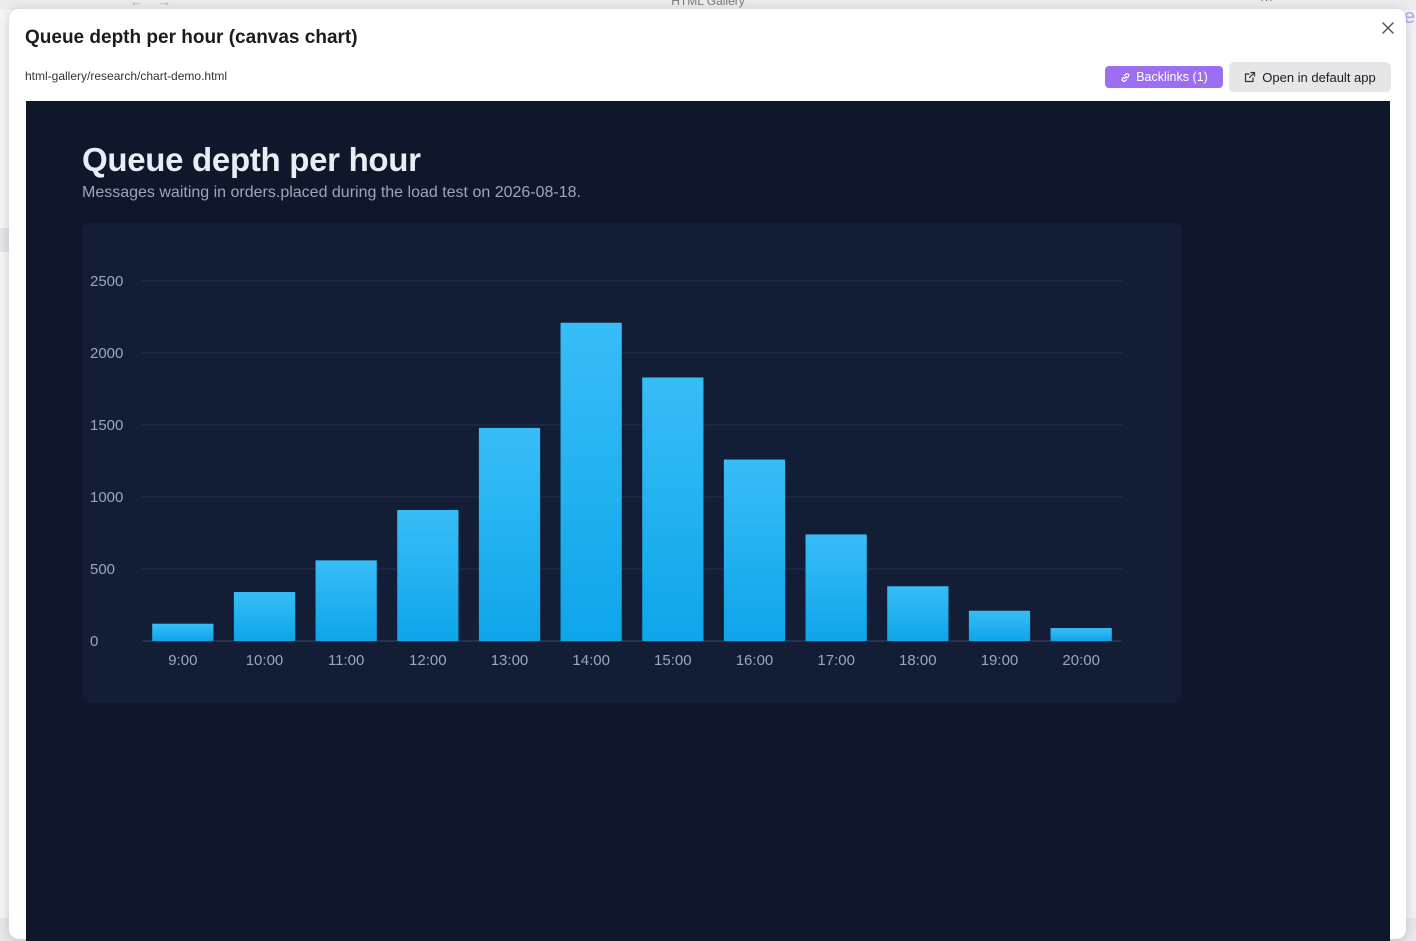  I want to click on back-arrow-icon: ←, so click(136, 4).